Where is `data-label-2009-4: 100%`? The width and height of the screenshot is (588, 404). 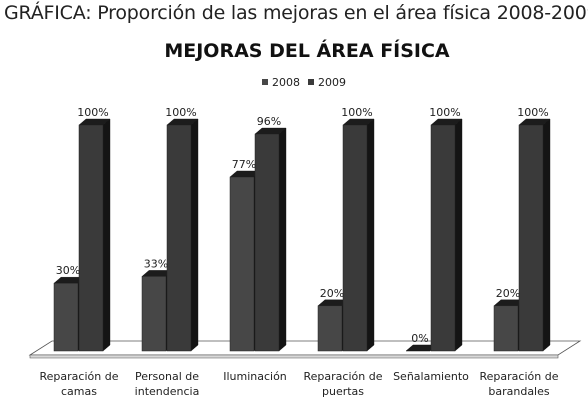 data-label-2009-4: 100% is located at coordinates (444, 112).